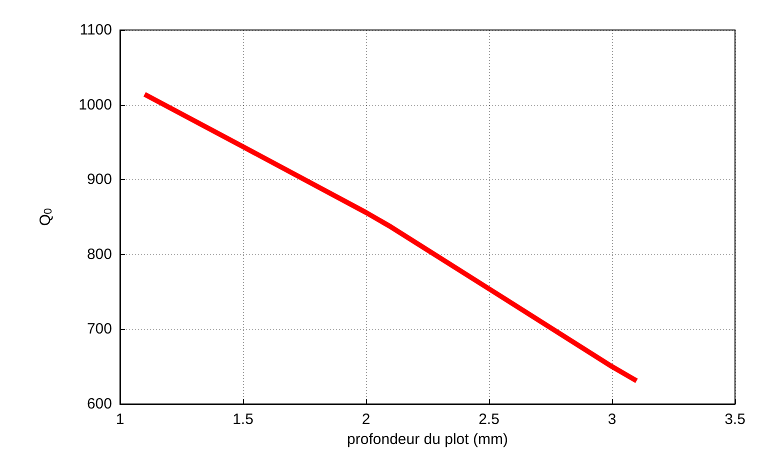 This screenshot has height=470, width=761. What do you see at coordinates (612, 419) in the screenshot?
I see `x-tick-label: 3` at bounding box center [612, 419].